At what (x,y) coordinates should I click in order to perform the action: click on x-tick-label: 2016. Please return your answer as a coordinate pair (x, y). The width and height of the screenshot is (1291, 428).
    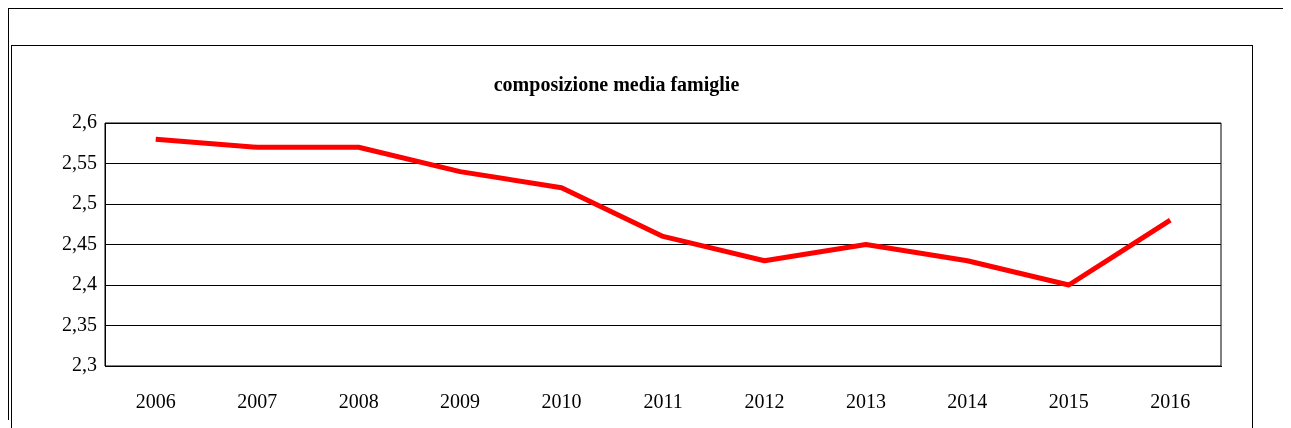
    Looking at the image, I should click on (1170, 401).